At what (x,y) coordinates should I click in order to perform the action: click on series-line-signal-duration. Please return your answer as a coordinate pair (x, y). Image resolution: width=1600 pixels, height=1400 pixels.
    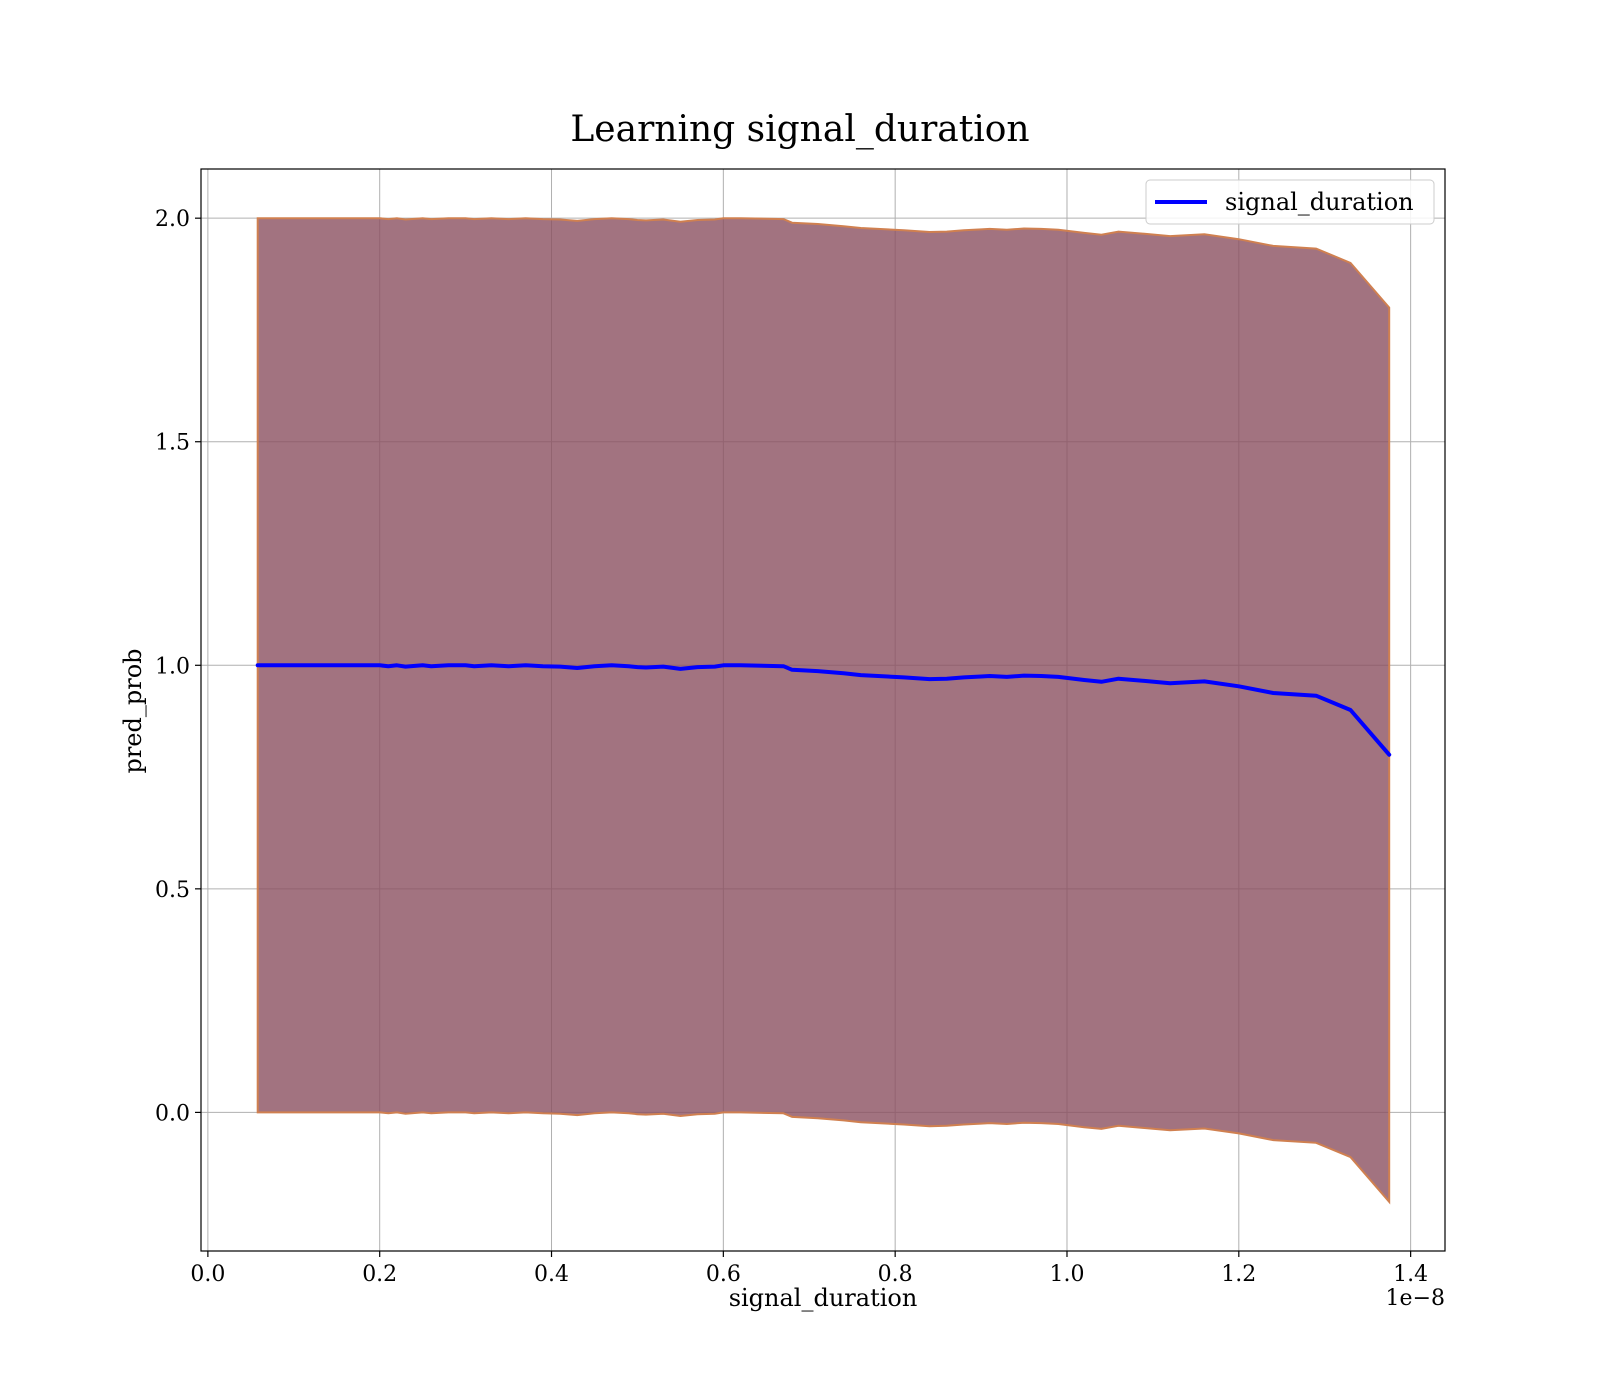
    Looking at the image, I should click on (823, 710).